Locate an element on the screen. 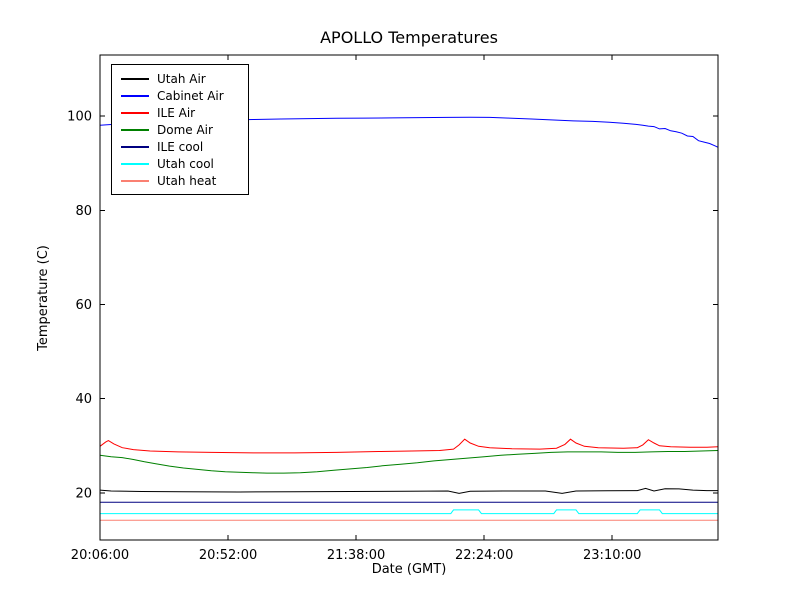 Image resolution: width=800 pixels, height=600 pixels. x-tick-label: 22:24:00 is located at coordinates (484, 555).